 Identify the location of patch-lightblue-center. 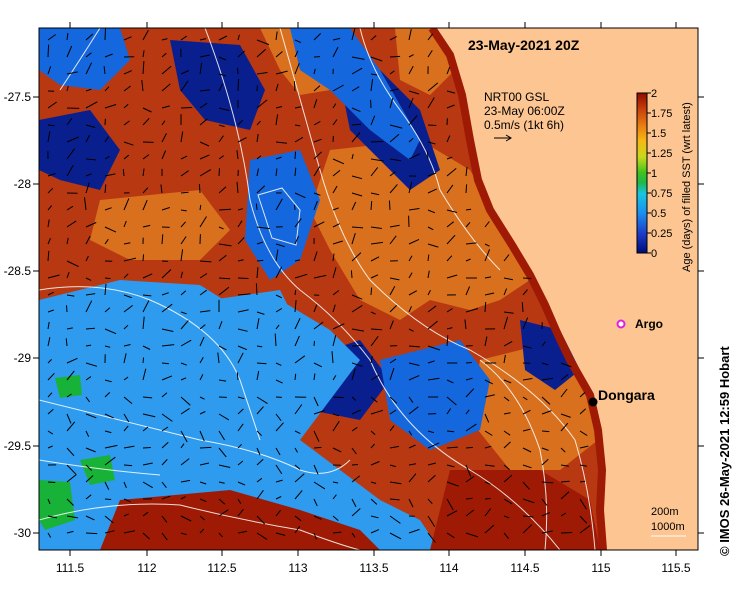
(255, 325).